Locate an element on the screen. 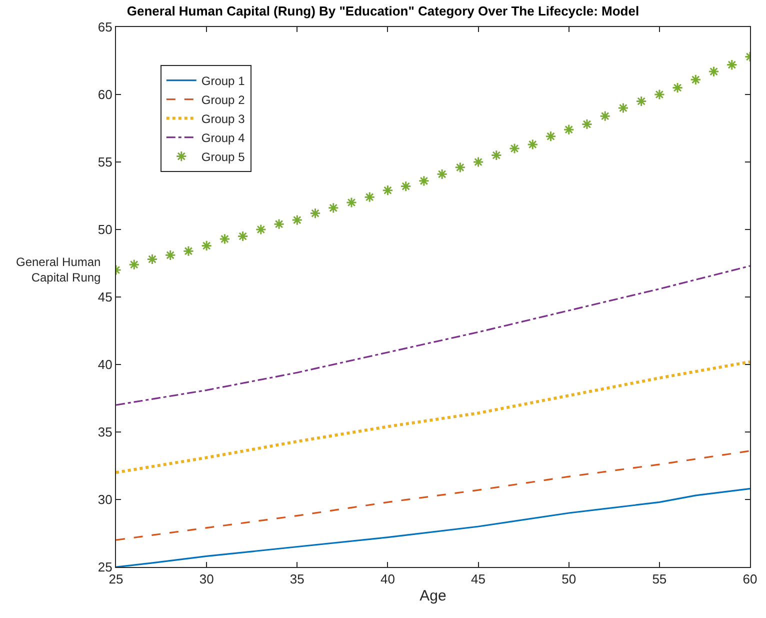  x-tick-label: 60 is located at coordinates (750, 579).